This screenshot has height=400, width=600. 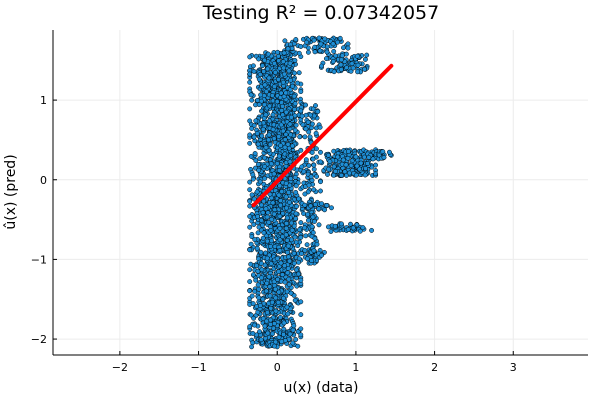 I want to click on x-axis-label: u(x) (data), so click(x=321, y=388).